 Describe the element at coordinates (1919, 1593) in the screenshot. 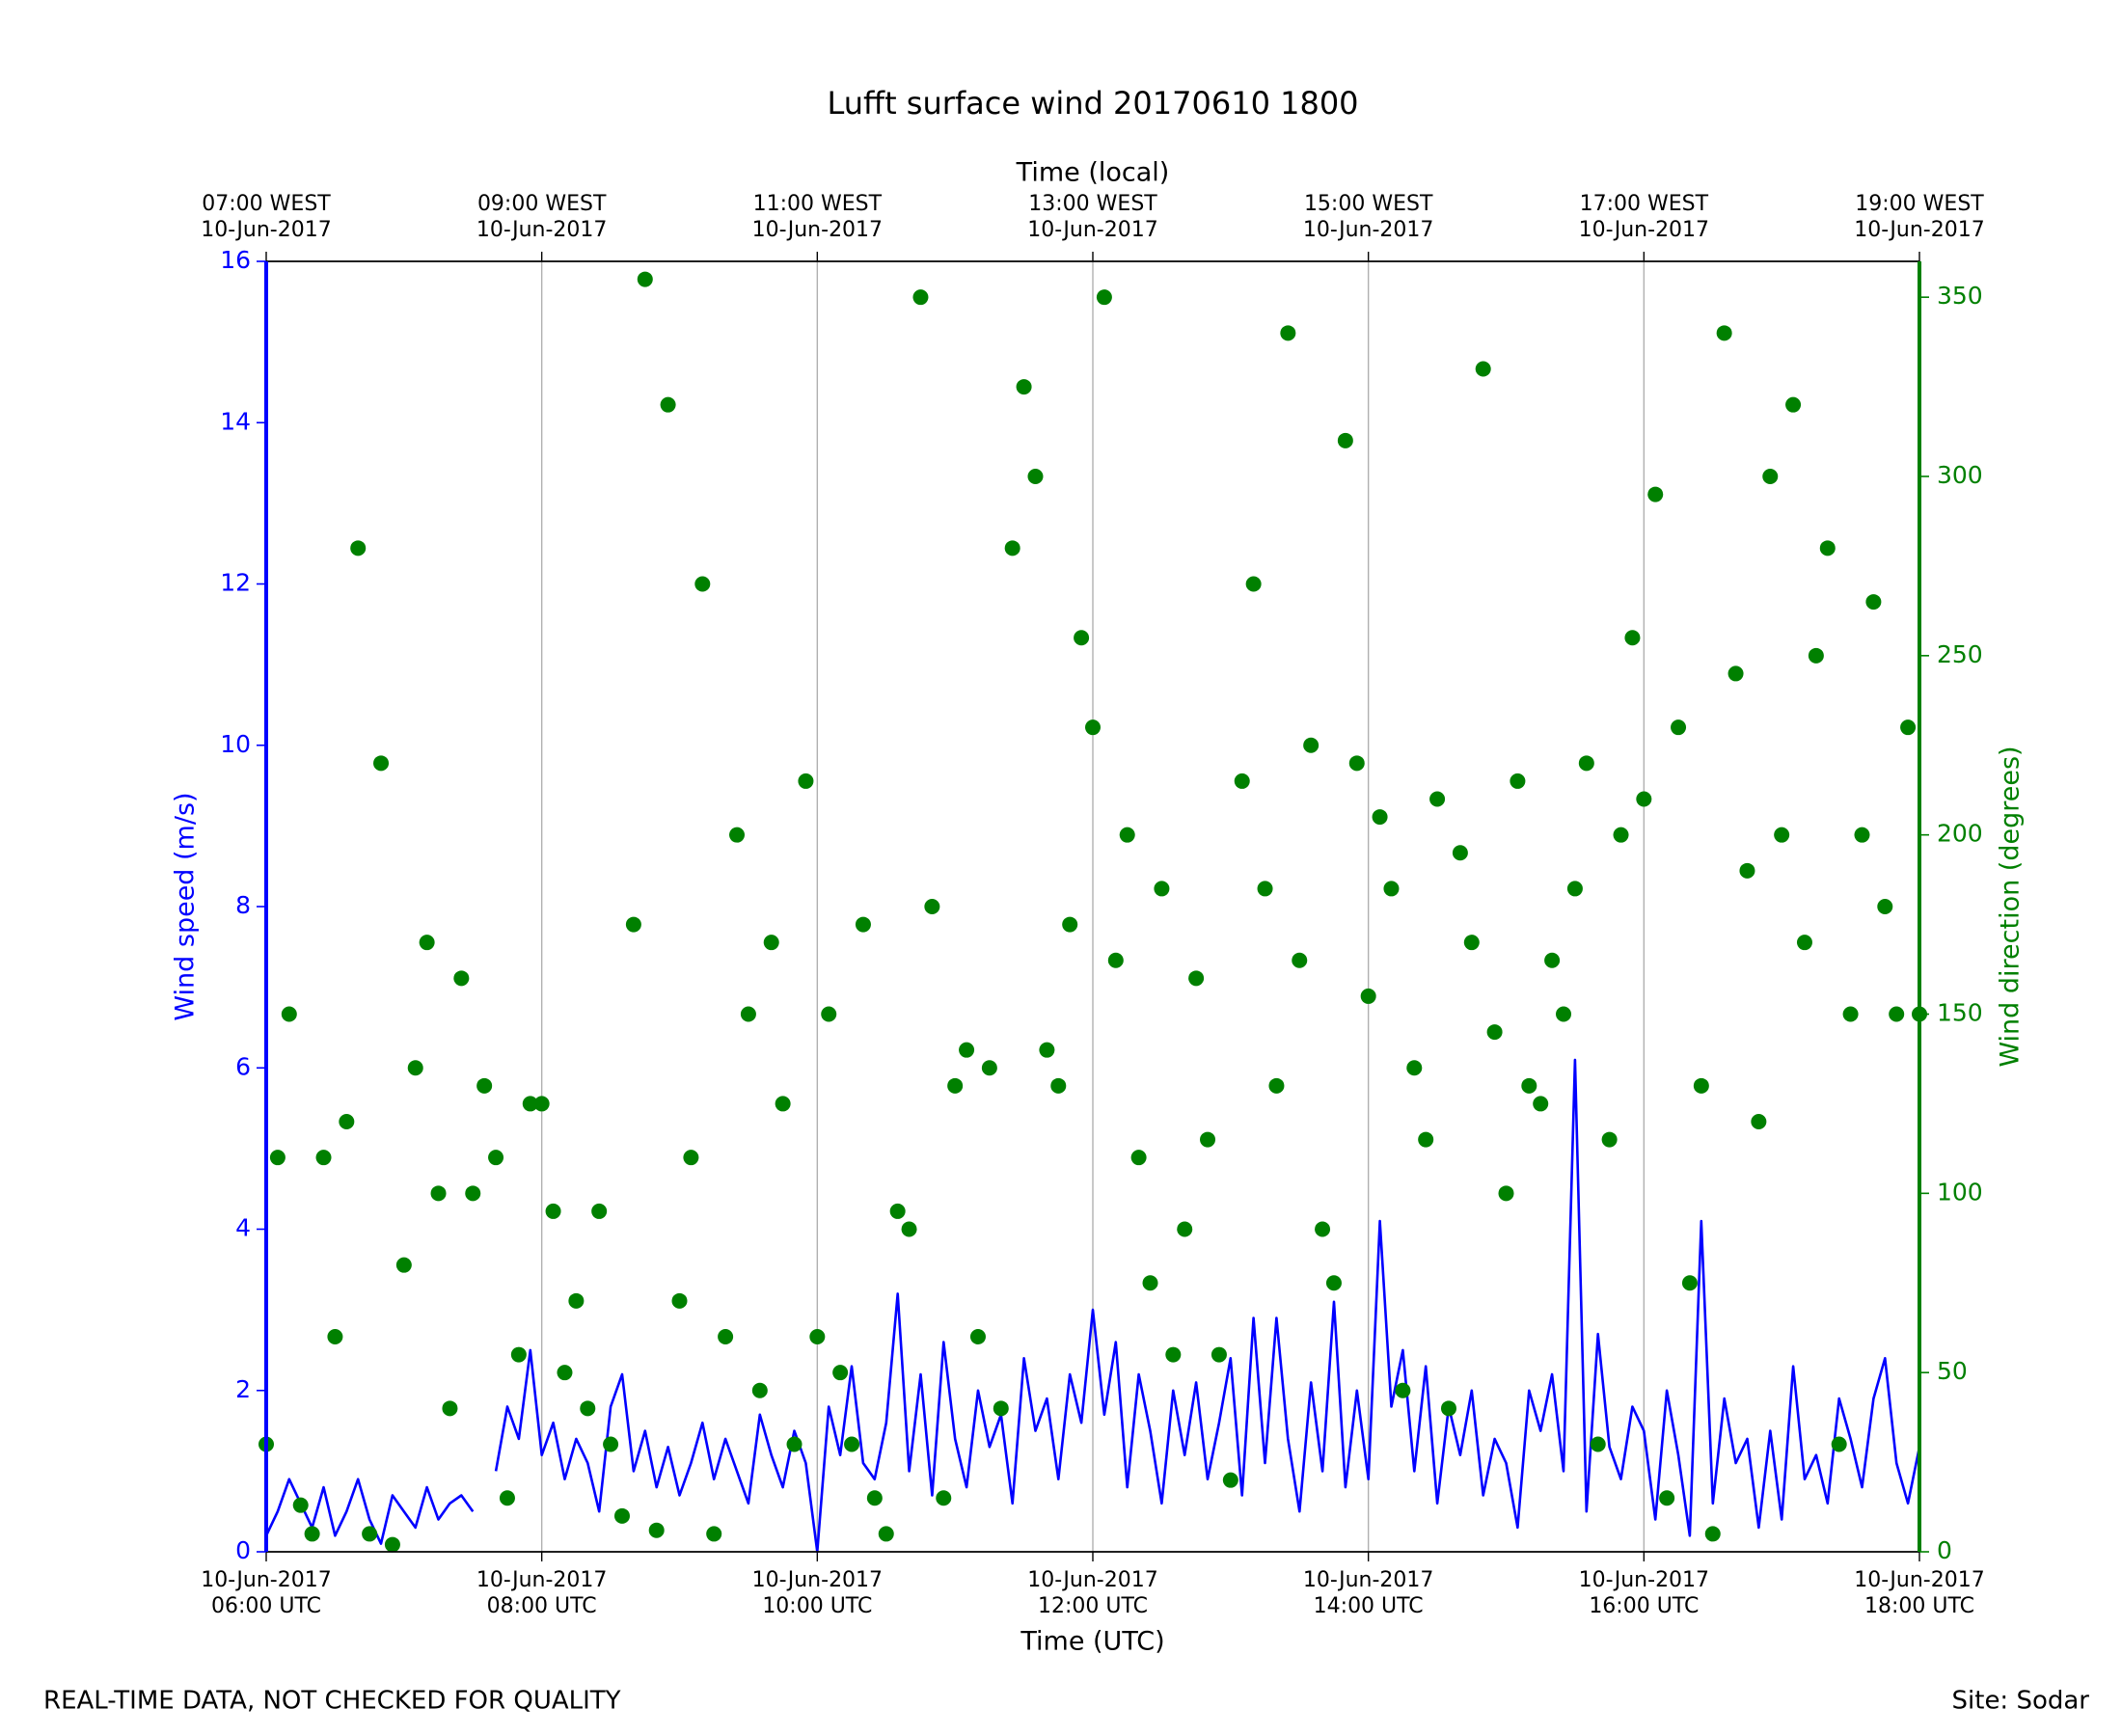

I see `x-tick-label: 10-Jun-2017 18:00 UTC` at that location.